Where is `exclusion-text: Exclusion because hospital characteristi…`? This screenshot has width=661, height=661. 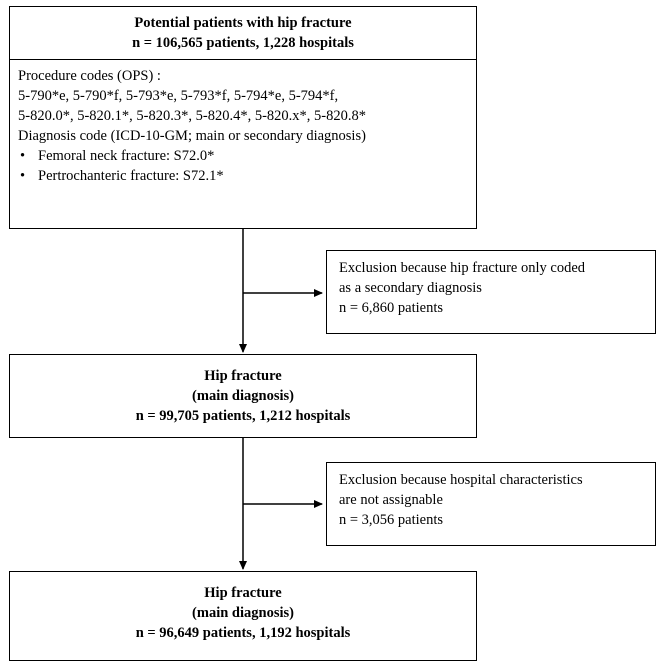 exclusion-text: Exclusion because hospital characteristi… is located at coordinates (461, 480).